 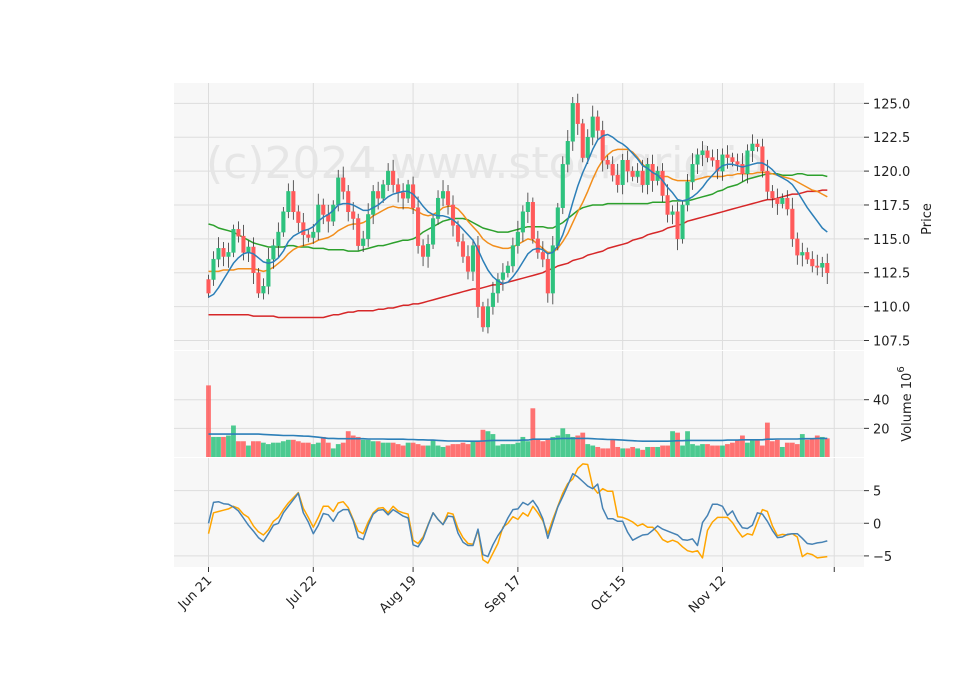 I want to click on oscillator-panel: −5 0 5, so click(x=533, y=512).